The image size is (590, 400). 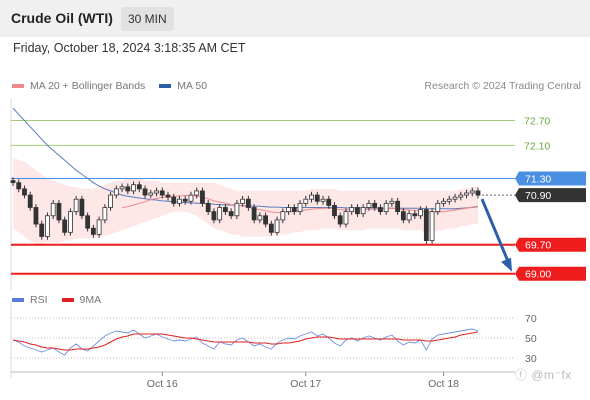 I want to click on rsi-label: RSI, so click(x=39, y=300).